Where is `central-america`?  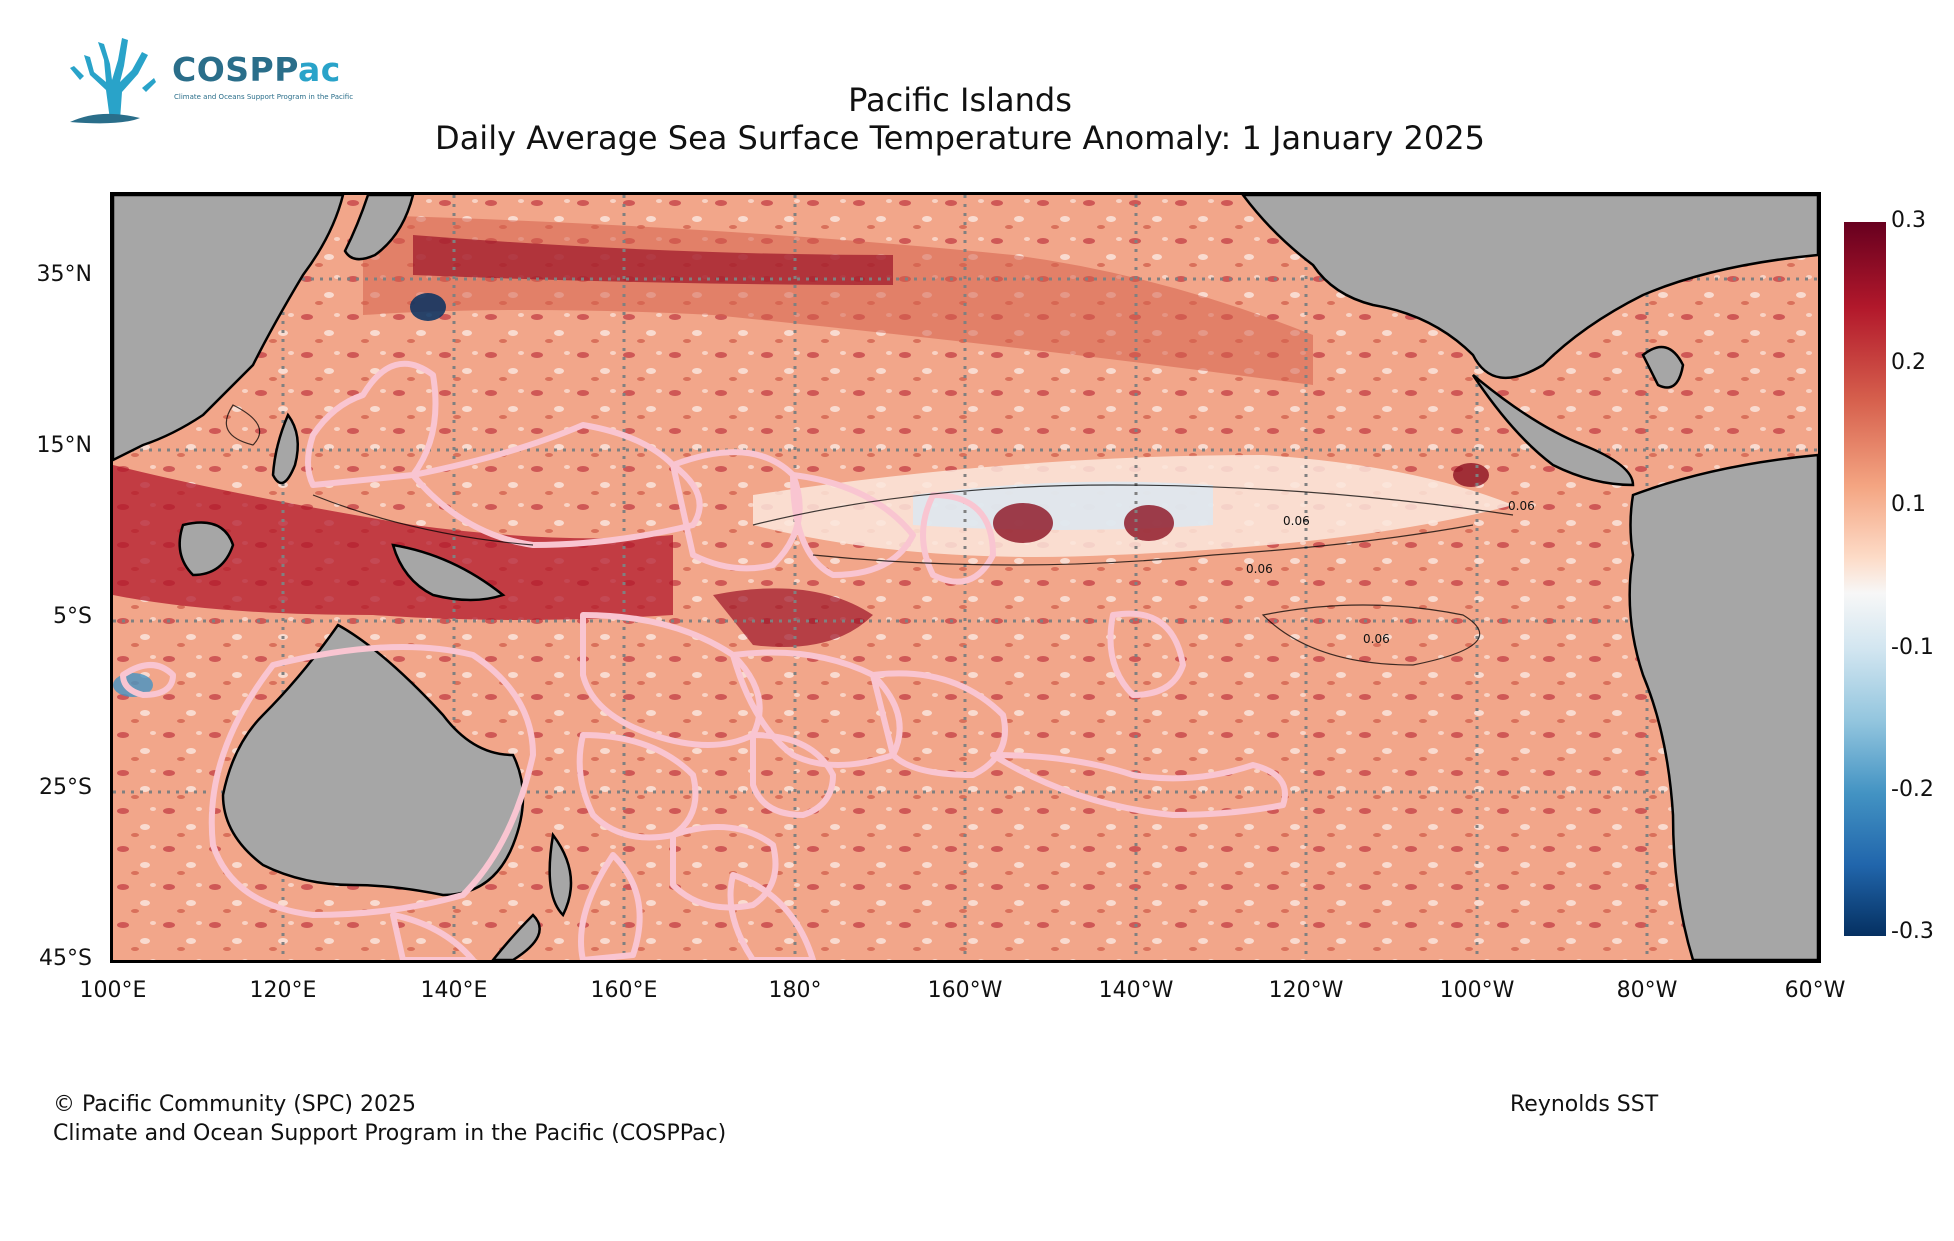 central-america is located at coordinates (1553, 430).